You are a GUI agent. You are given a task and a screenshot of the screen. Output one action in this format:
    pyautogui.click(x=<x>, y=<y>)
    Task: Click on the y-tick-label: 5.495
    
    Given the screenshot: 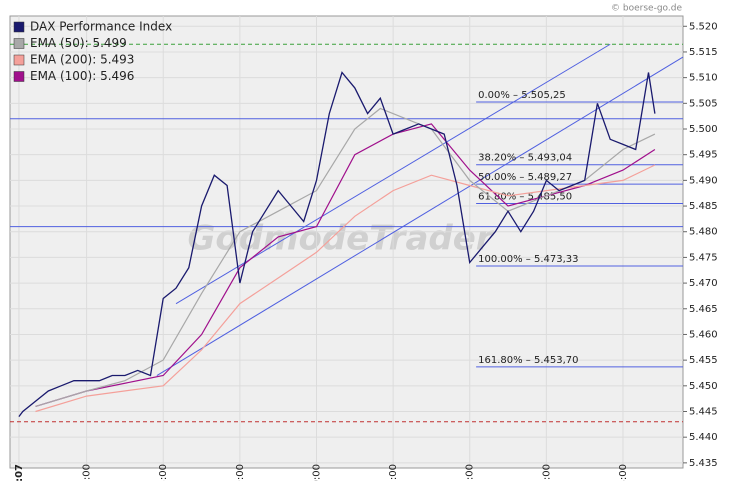 What is the action you would take?
    pyautogui.click(x=703, y=155)
    